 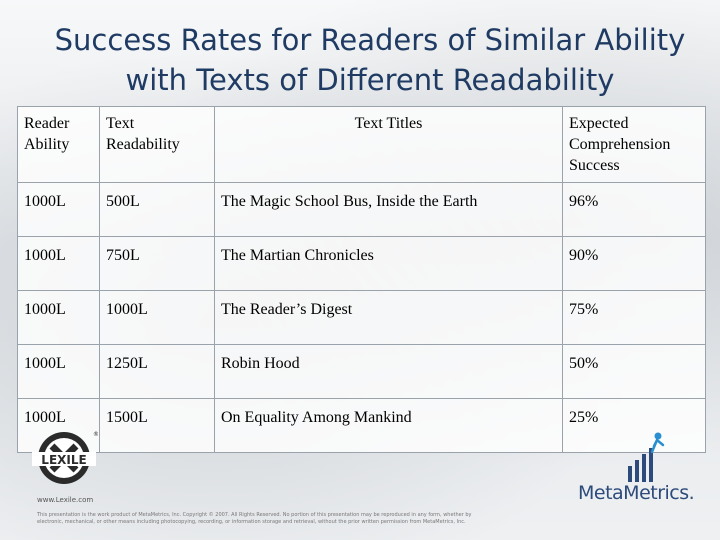 What do you see at coordinates (634, 371) in the screenshot?
I see `cell-expected-success: 50%` at bounding box center [634, 371].